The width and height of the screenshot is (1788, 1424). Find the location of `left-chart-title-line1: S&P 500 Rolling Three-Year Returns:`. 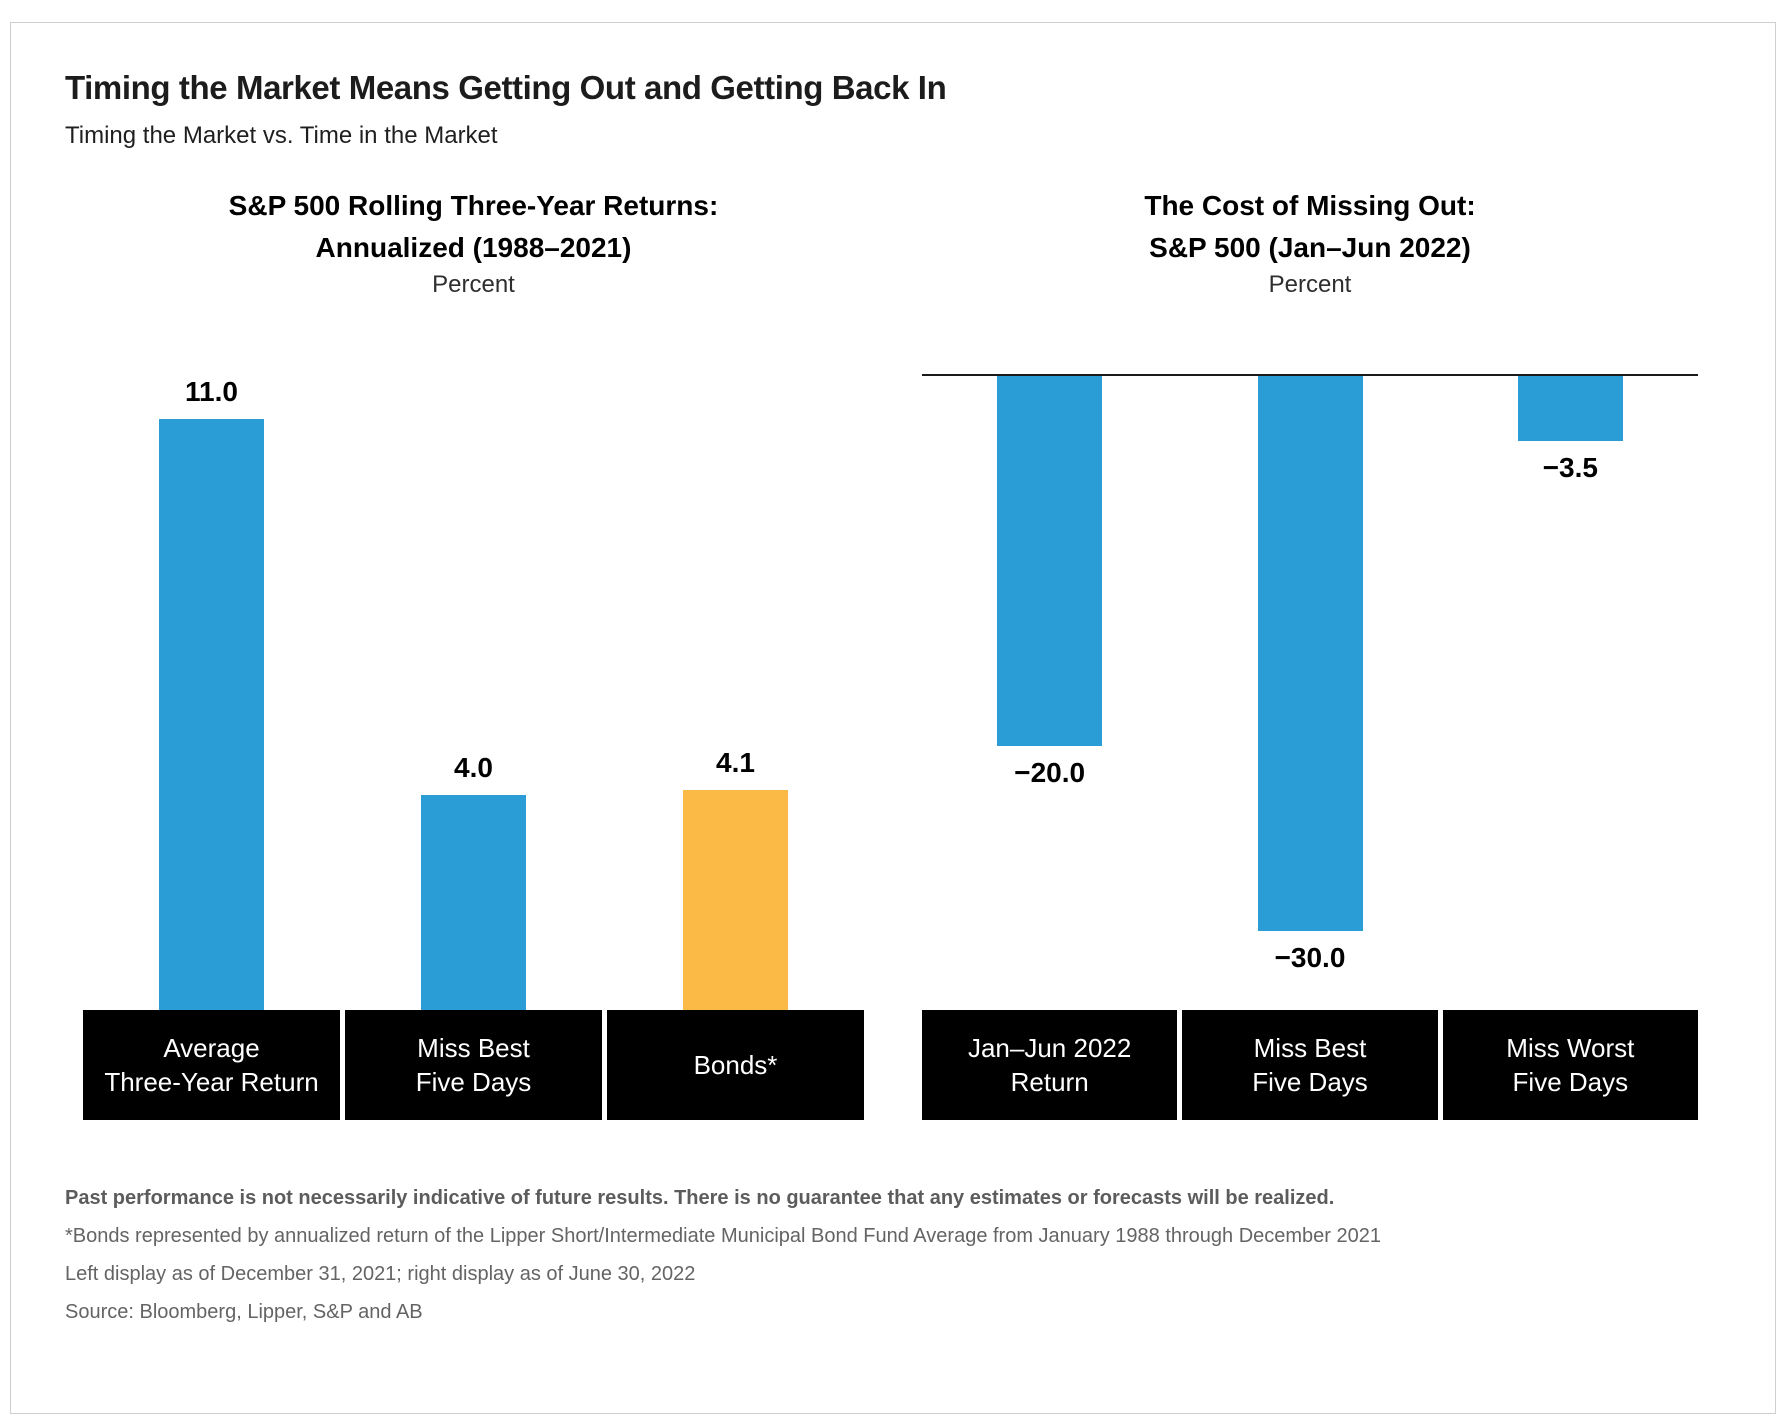

left-chart-title-line1: S&P 500 Rolling Three-Year Returns: is located at coordinates (473, 205).